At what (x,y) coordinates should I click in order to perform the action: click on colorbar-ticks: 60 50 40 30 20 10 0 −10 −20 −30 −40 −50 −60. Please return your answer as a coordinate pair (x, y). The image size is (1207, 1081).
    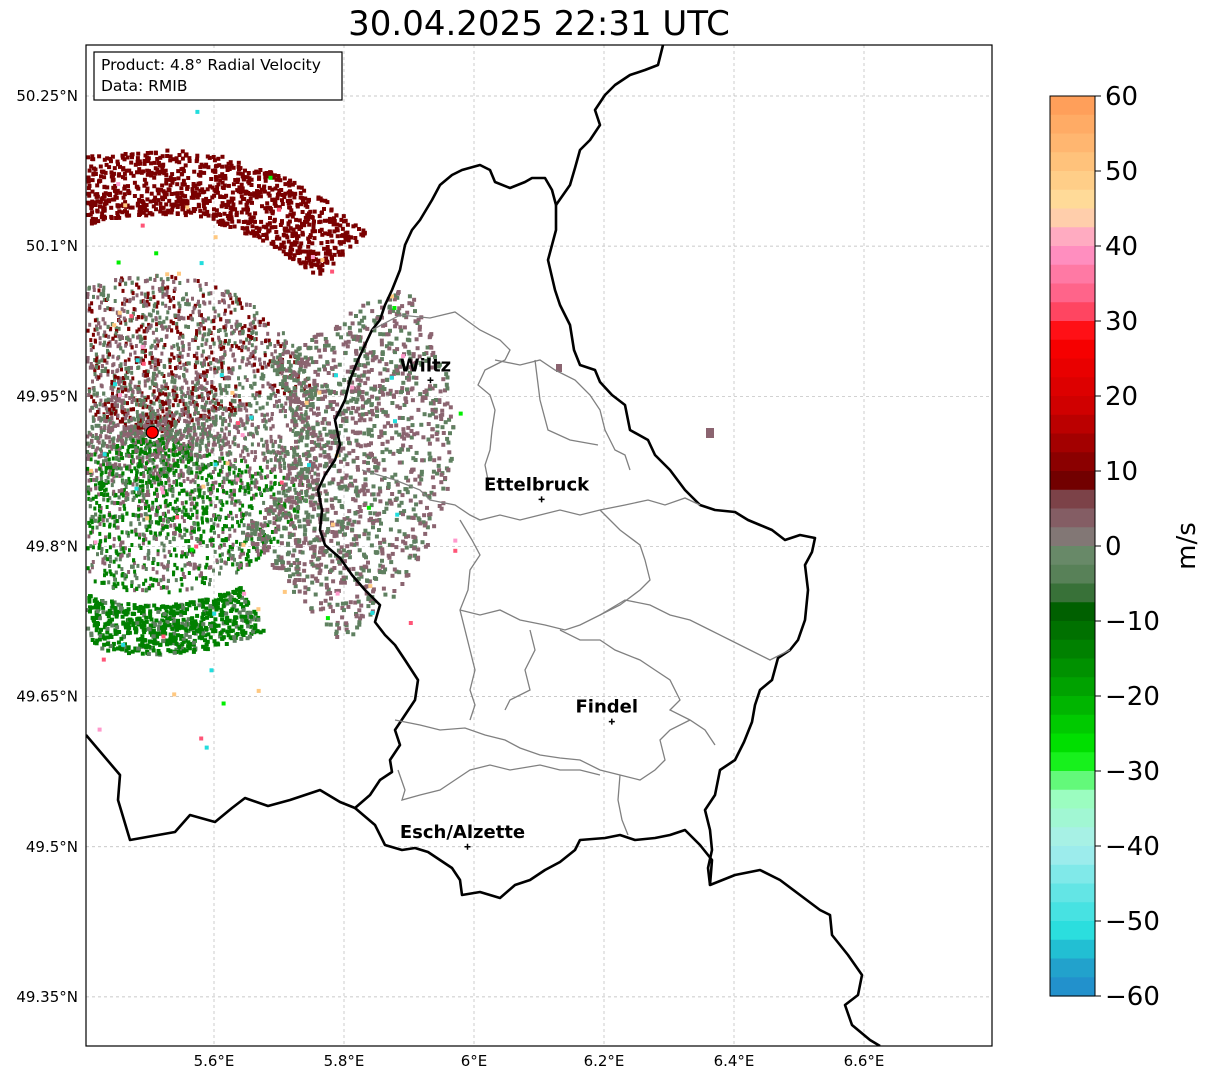
    Looking at the image, I should click on (1127, 547).